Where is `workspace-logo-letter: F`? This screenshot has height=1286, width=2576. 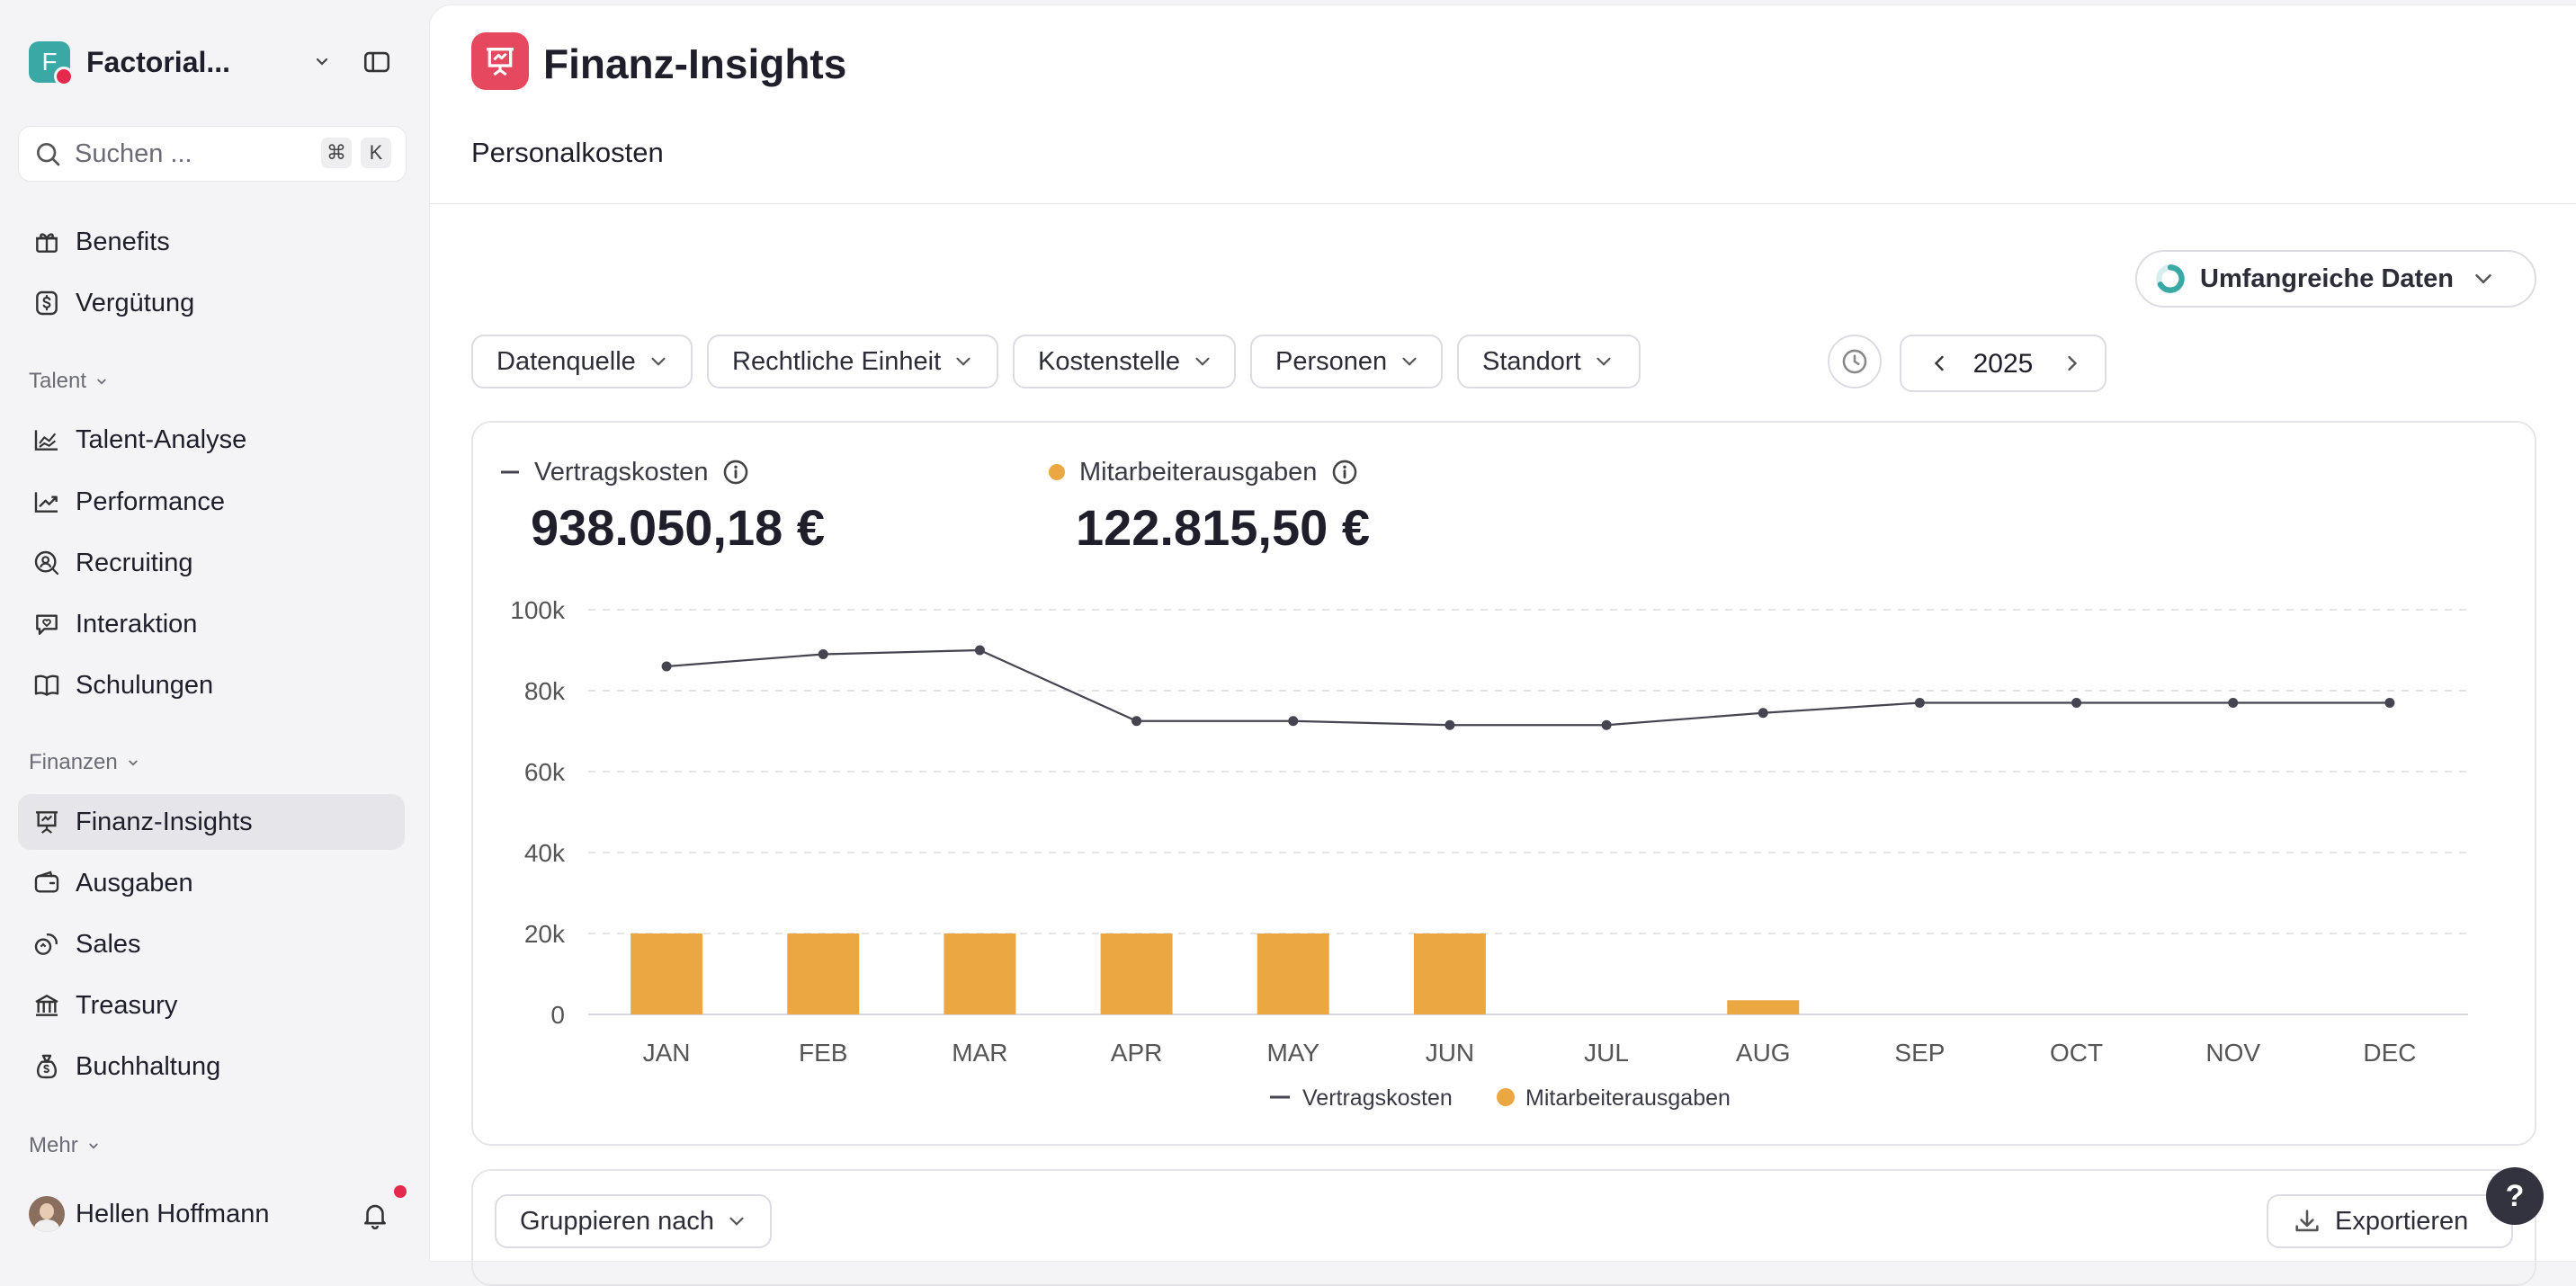
workspace-logo-letter: F is located at coordinates (49, 62).